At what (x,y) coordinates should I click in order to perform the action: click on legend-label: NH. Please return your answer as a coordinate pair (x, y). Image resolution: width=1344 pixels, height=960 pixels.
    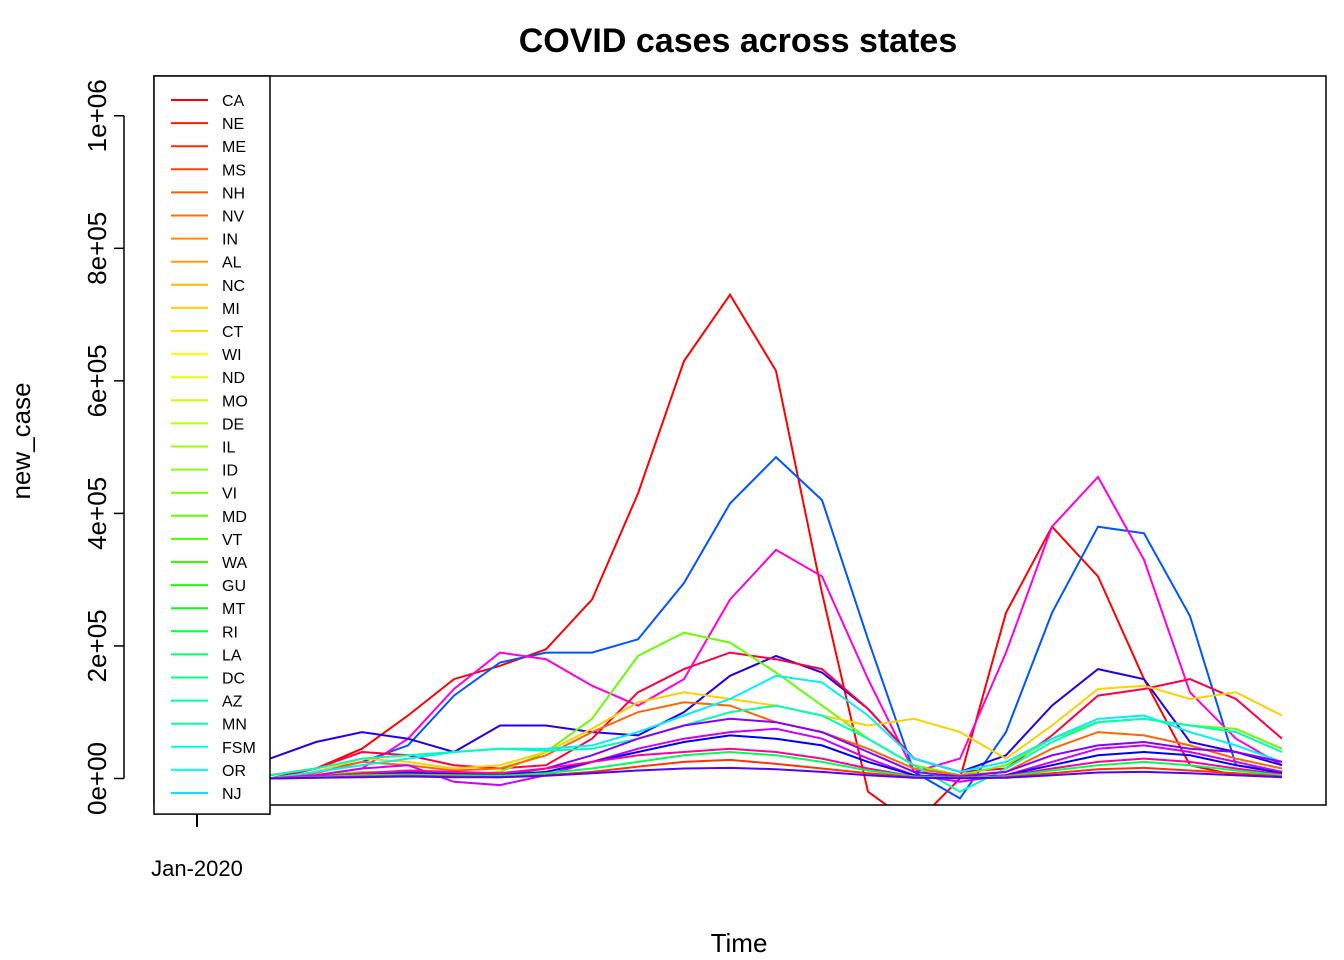
    Looking at the image, I should click on (233, 193).